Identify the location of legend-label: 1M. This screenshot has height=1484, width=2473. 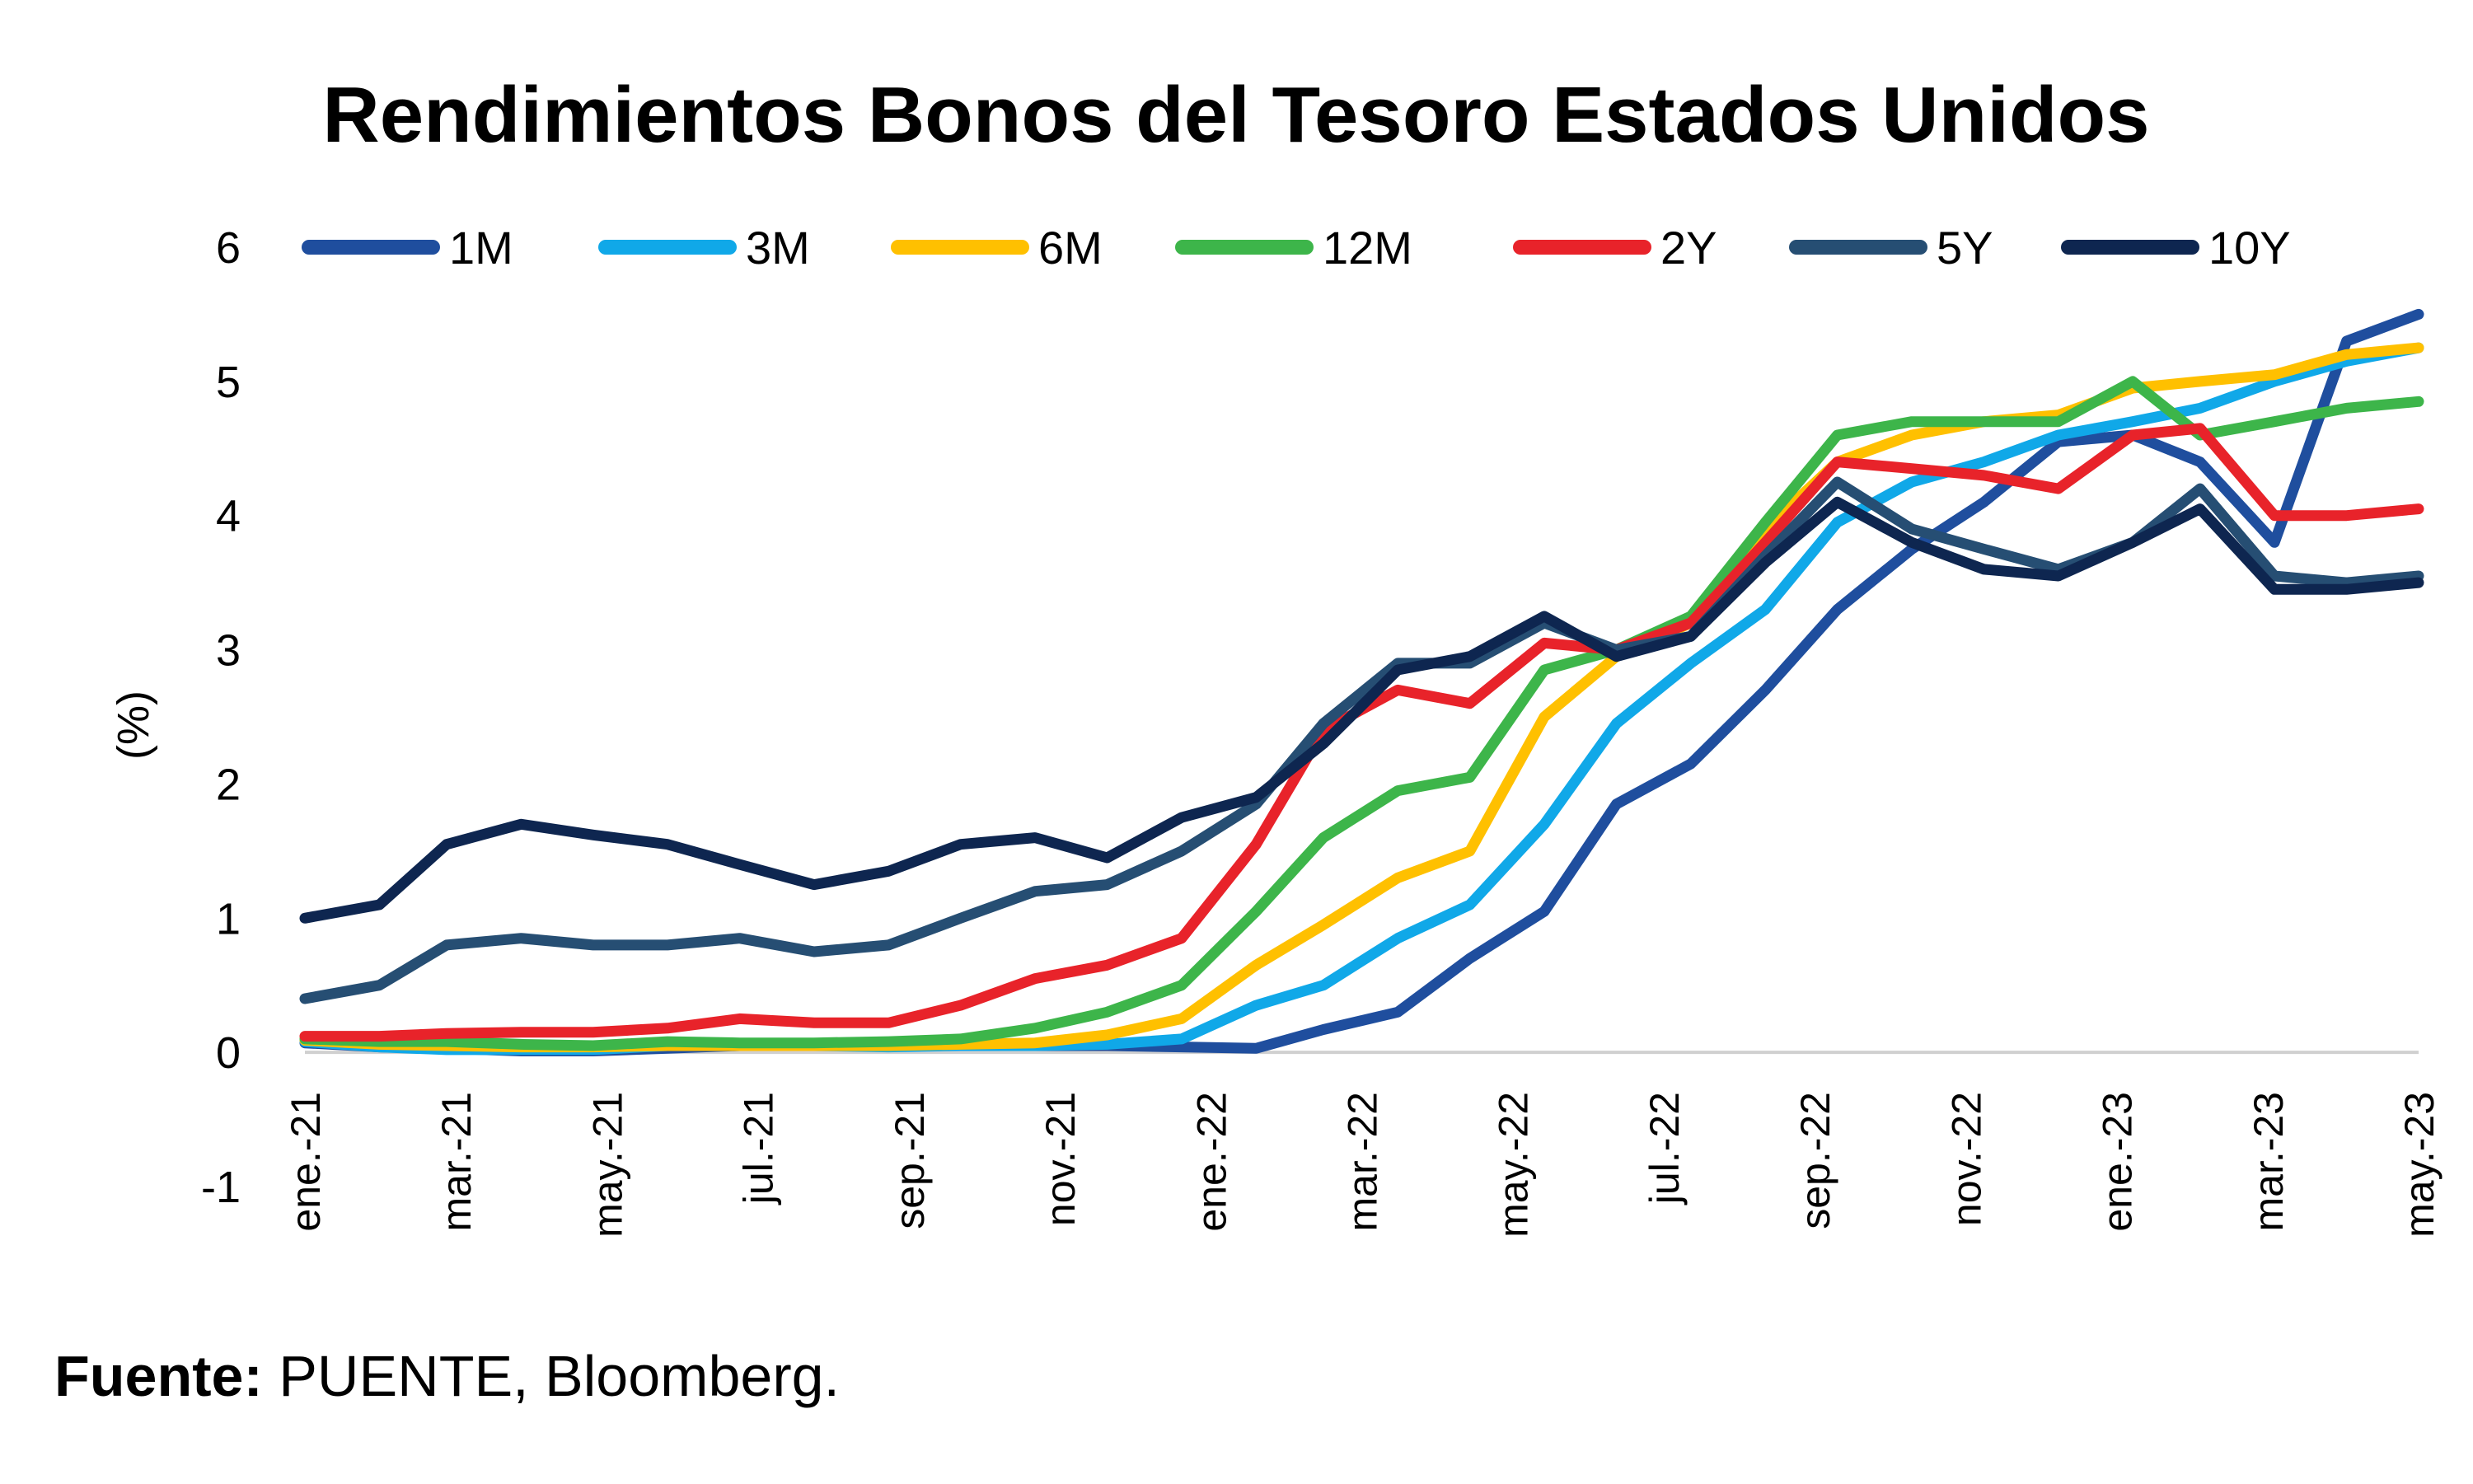
(481, 248).